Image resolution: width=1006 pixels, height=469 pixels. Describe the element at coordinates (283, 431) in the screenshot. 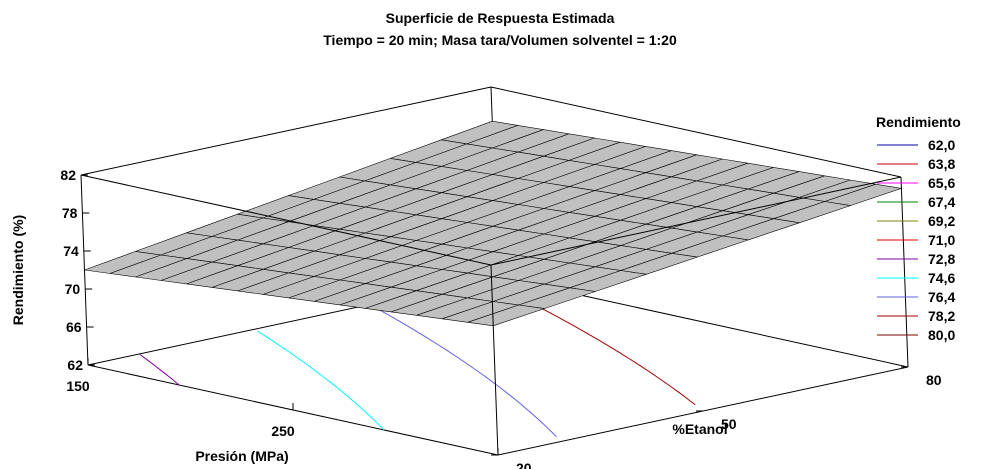

I see `x-tick-label-1: 250` at that location.